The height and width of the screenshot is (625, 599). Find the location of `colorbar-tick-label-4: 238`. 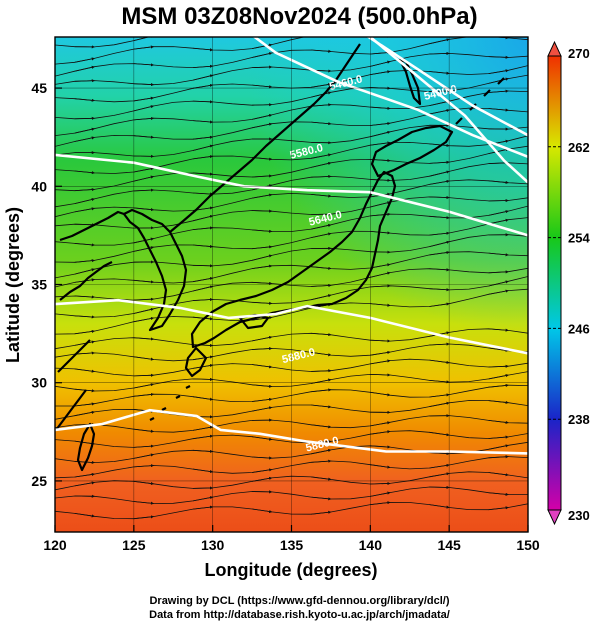

colorbar-tick-label-4: 238 is located at coordinates (579, 419).